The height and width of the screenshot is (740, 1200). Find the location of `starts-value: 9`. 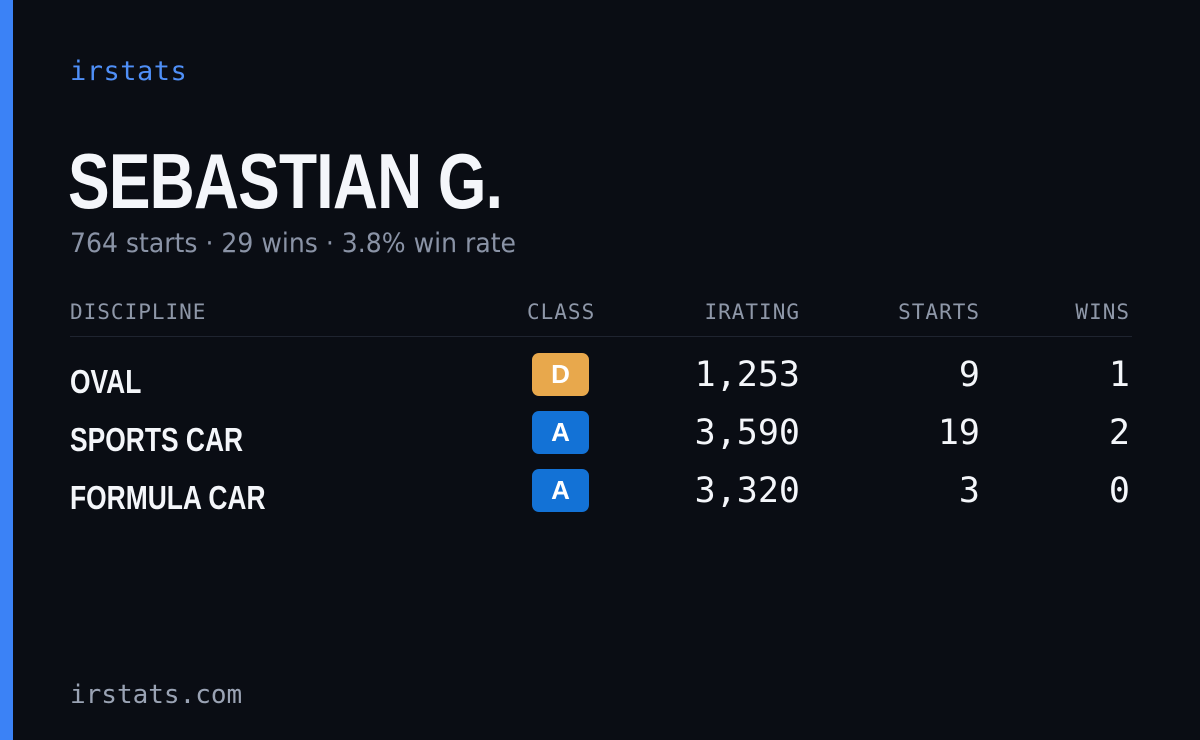

starts-value: 9 is located at coordinates (969, 375).